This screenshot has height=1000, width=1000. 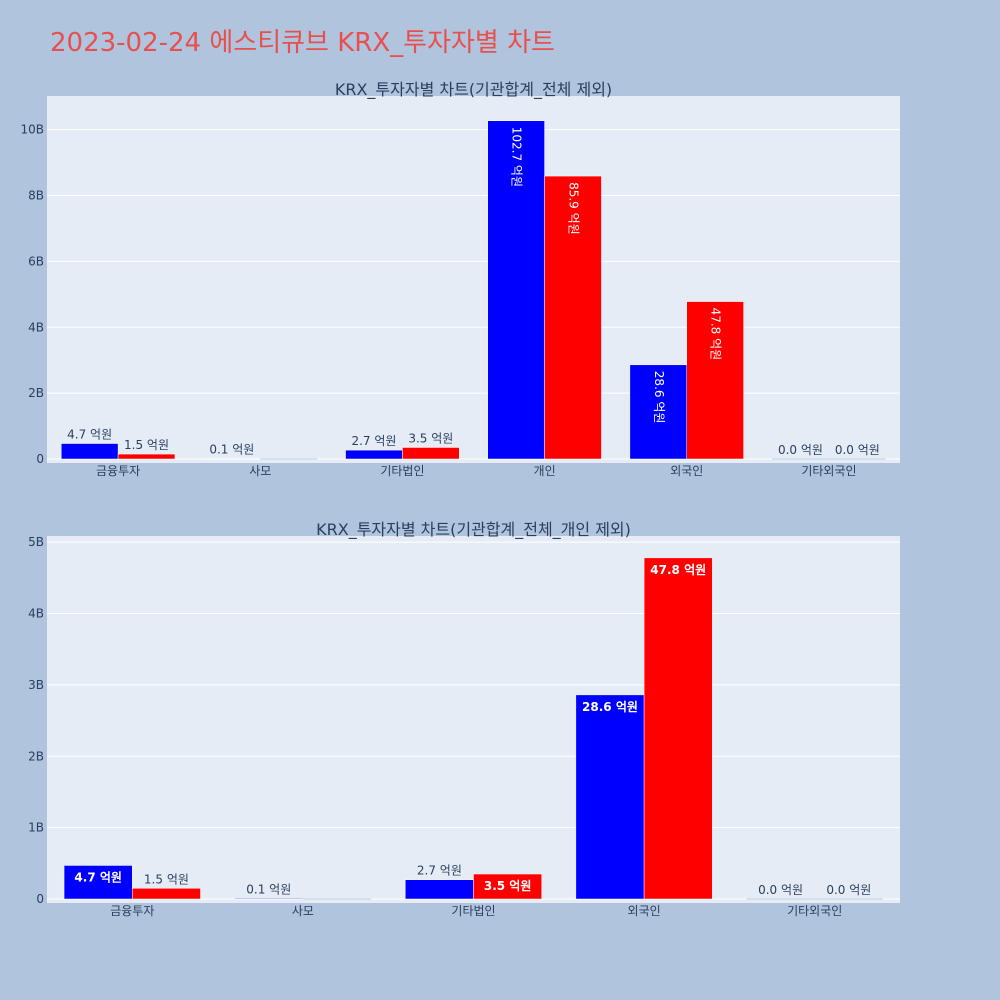 I want to click on chart2-data-label: 3.5 억원, so click(x=508, y=886).